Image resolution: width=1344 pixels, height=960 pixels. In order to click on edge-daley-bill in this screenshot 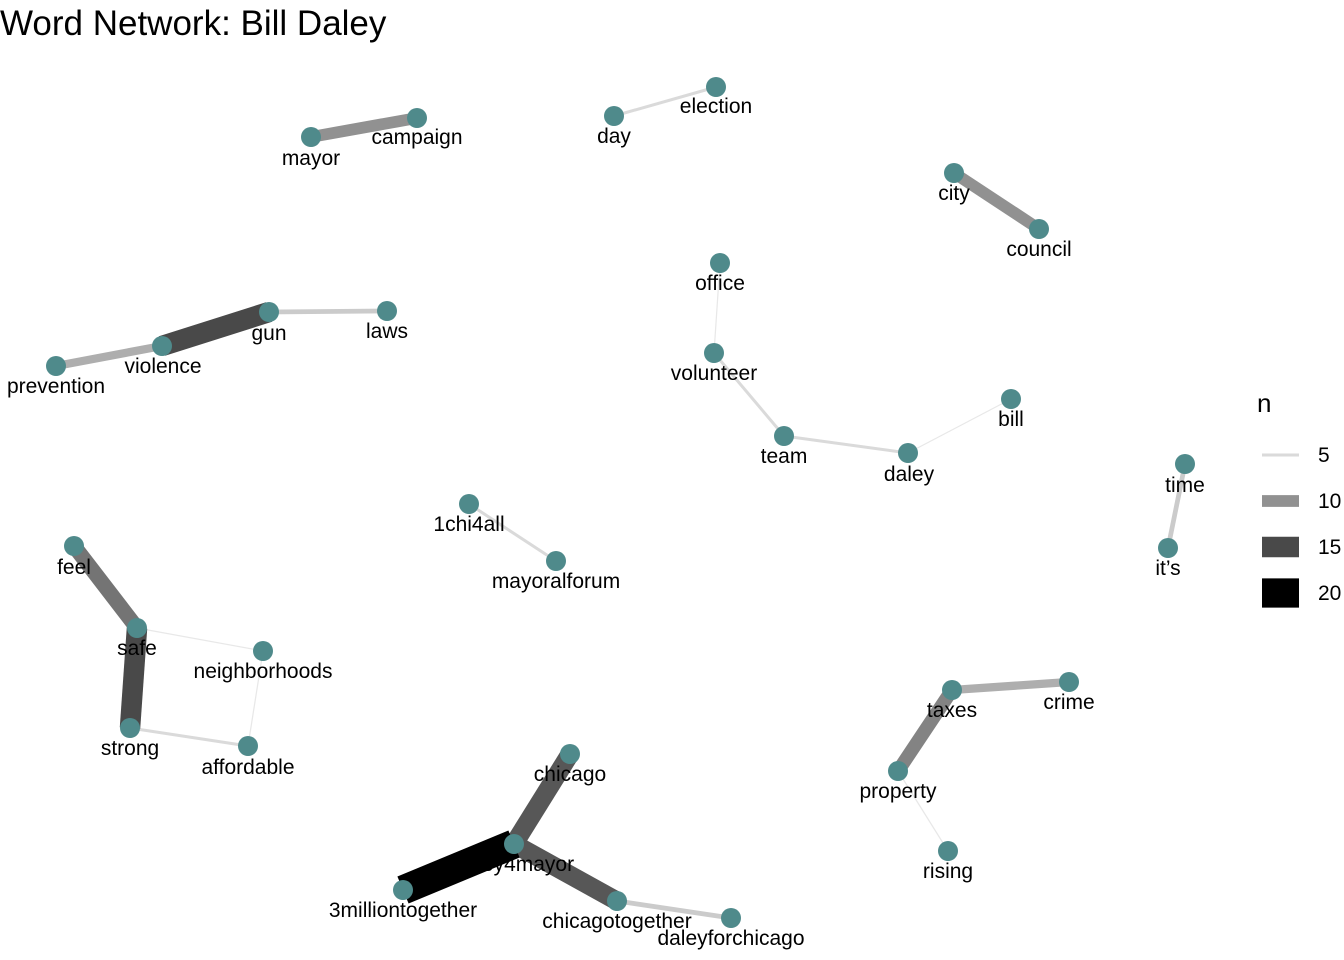, I will do `click(959, 426)`.